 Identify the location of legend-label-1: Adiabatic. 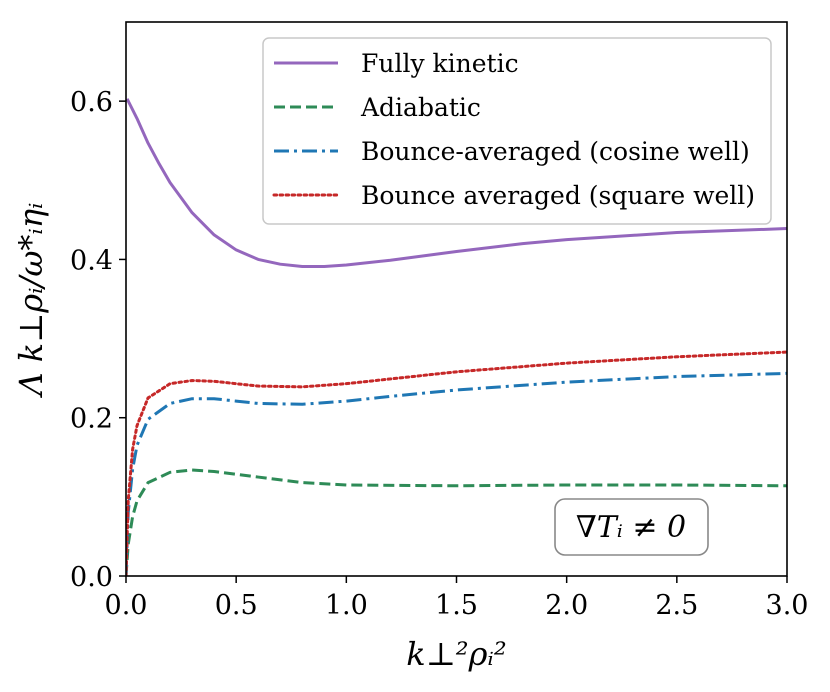
(420, 107).